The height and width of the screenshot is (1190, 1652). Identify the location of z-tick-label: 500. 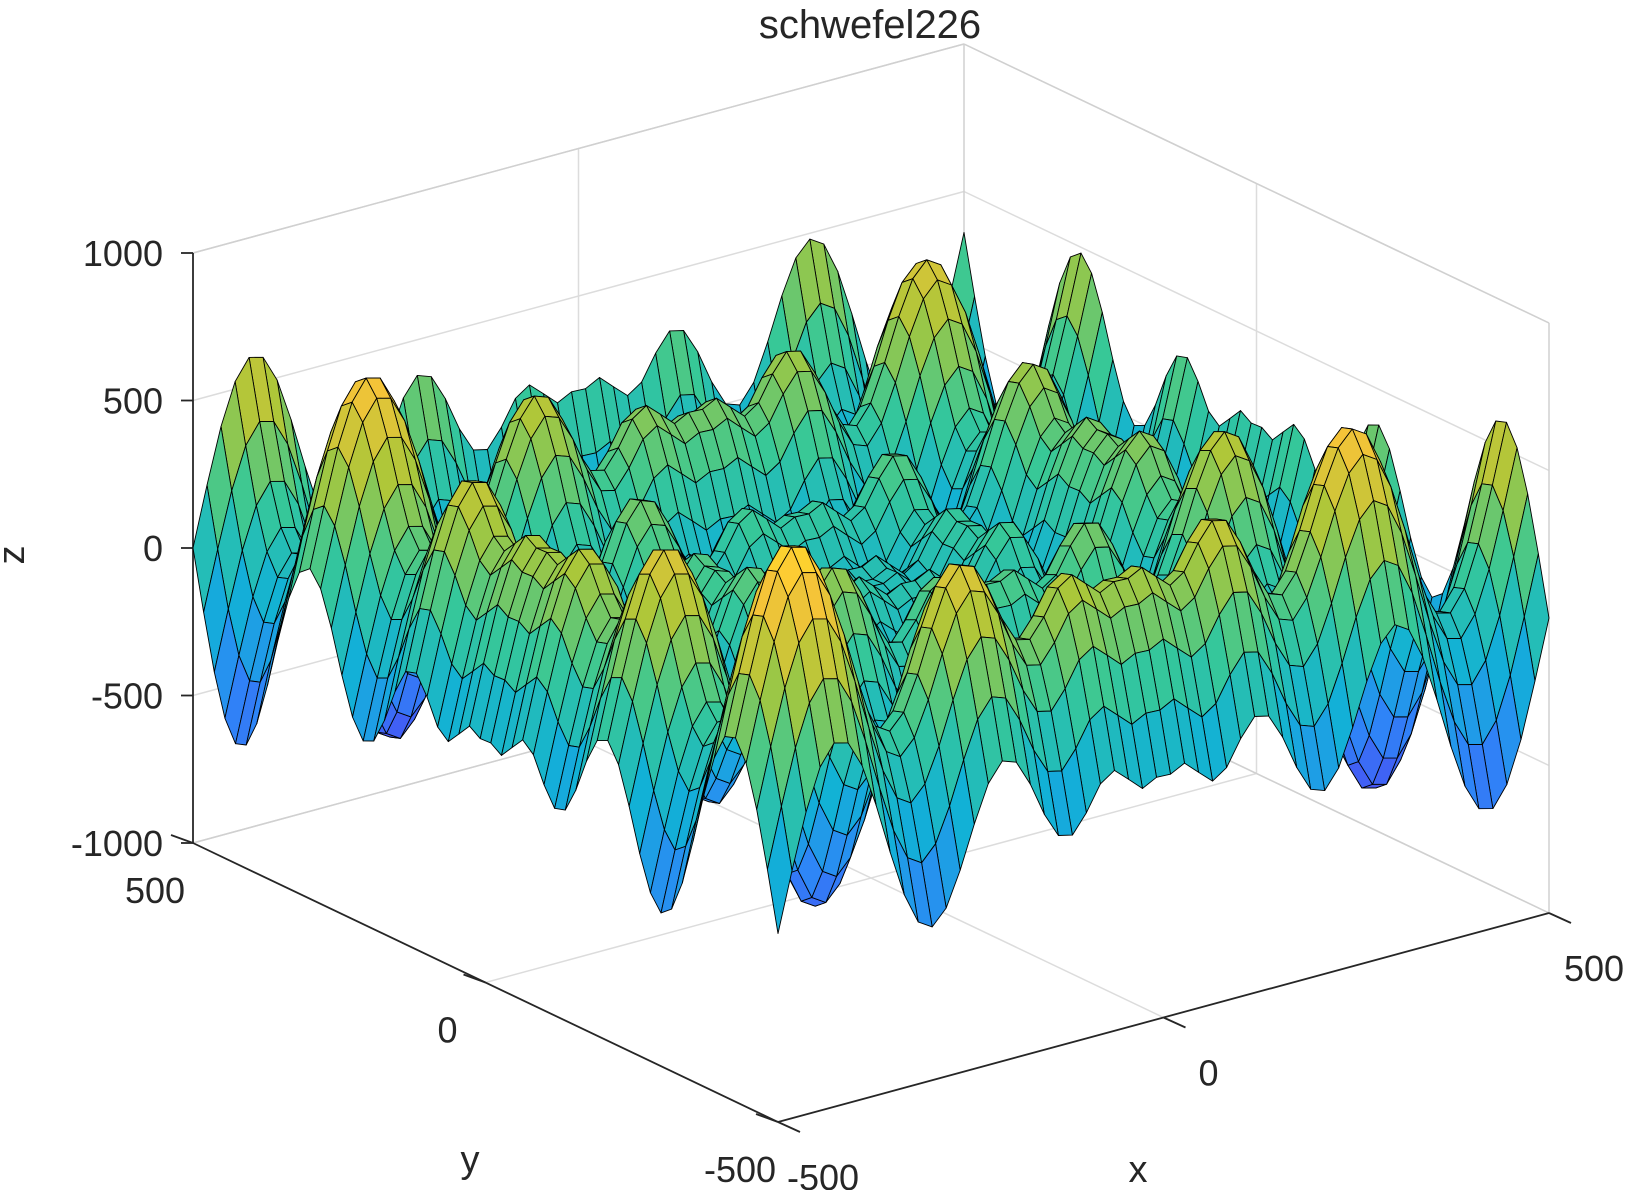
(133, 401).